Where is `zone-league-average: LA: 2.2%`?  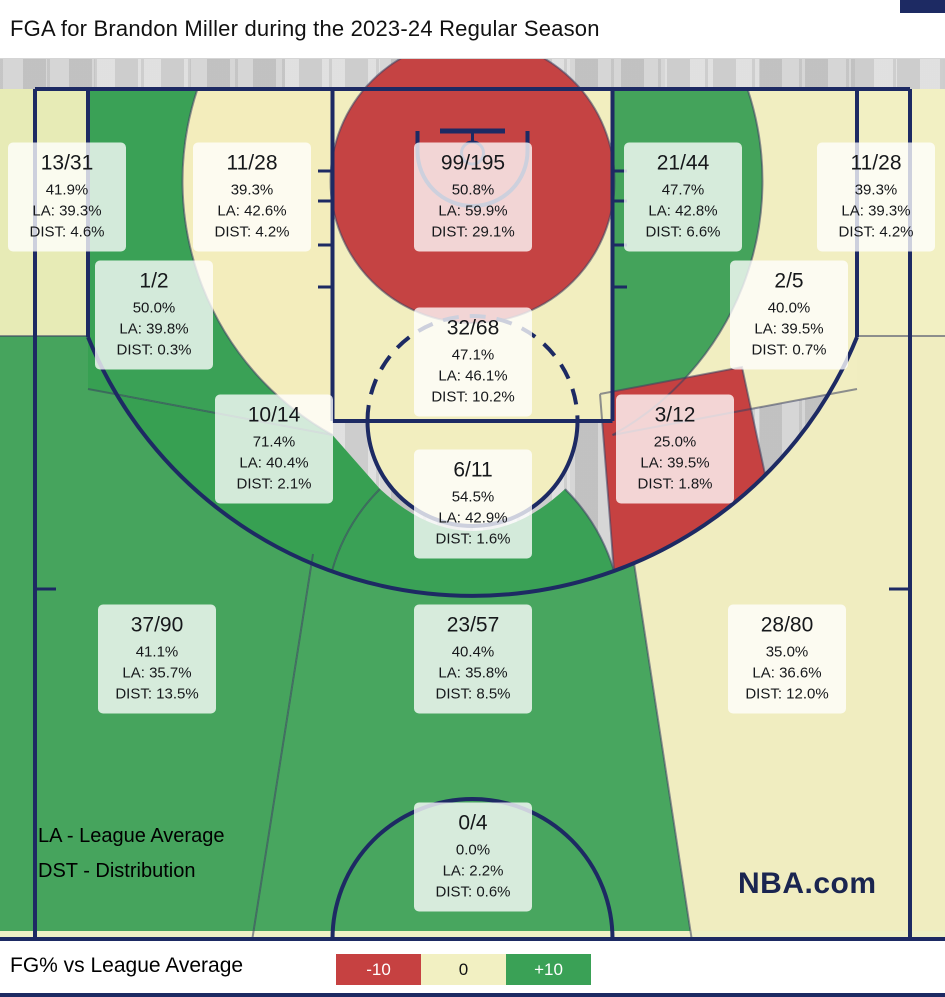
zone-league-average: LA: 2.2% is located at coordinates (473, 871).